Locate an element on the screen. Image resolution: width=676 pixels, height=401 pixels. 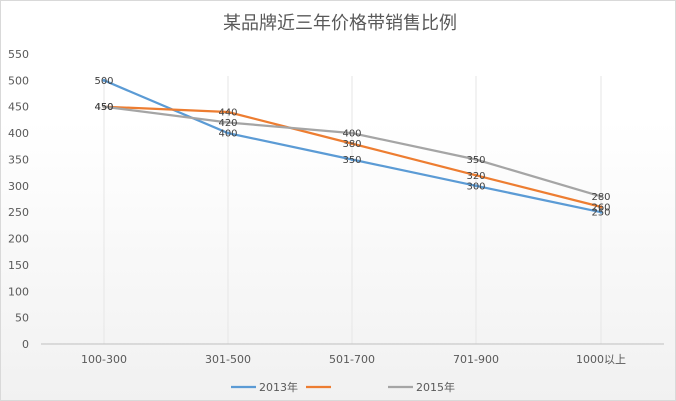
y-tick-label: 200 is located at coordinates (18, 239).